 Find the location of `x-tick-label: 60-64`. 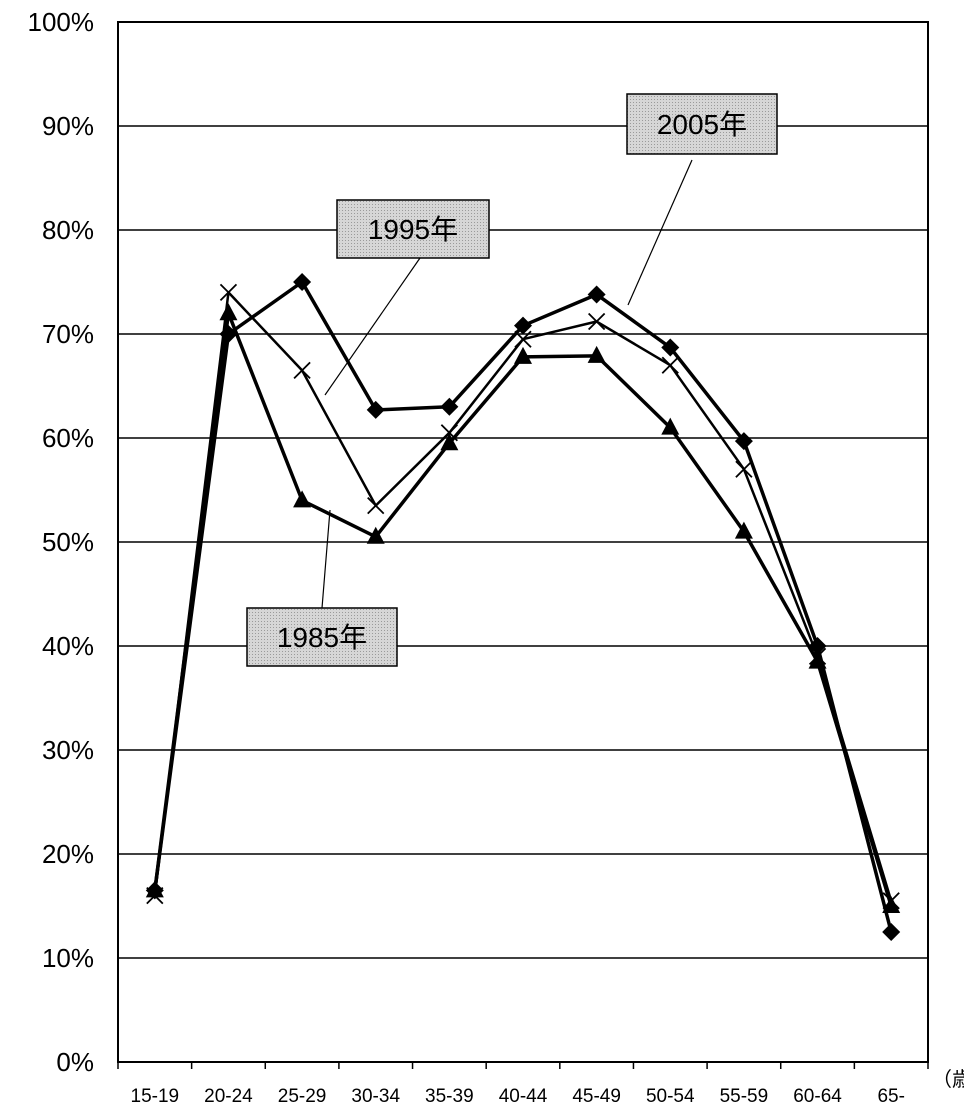

x-tick-label: 60-64 is located at coordinates (817, 1096).